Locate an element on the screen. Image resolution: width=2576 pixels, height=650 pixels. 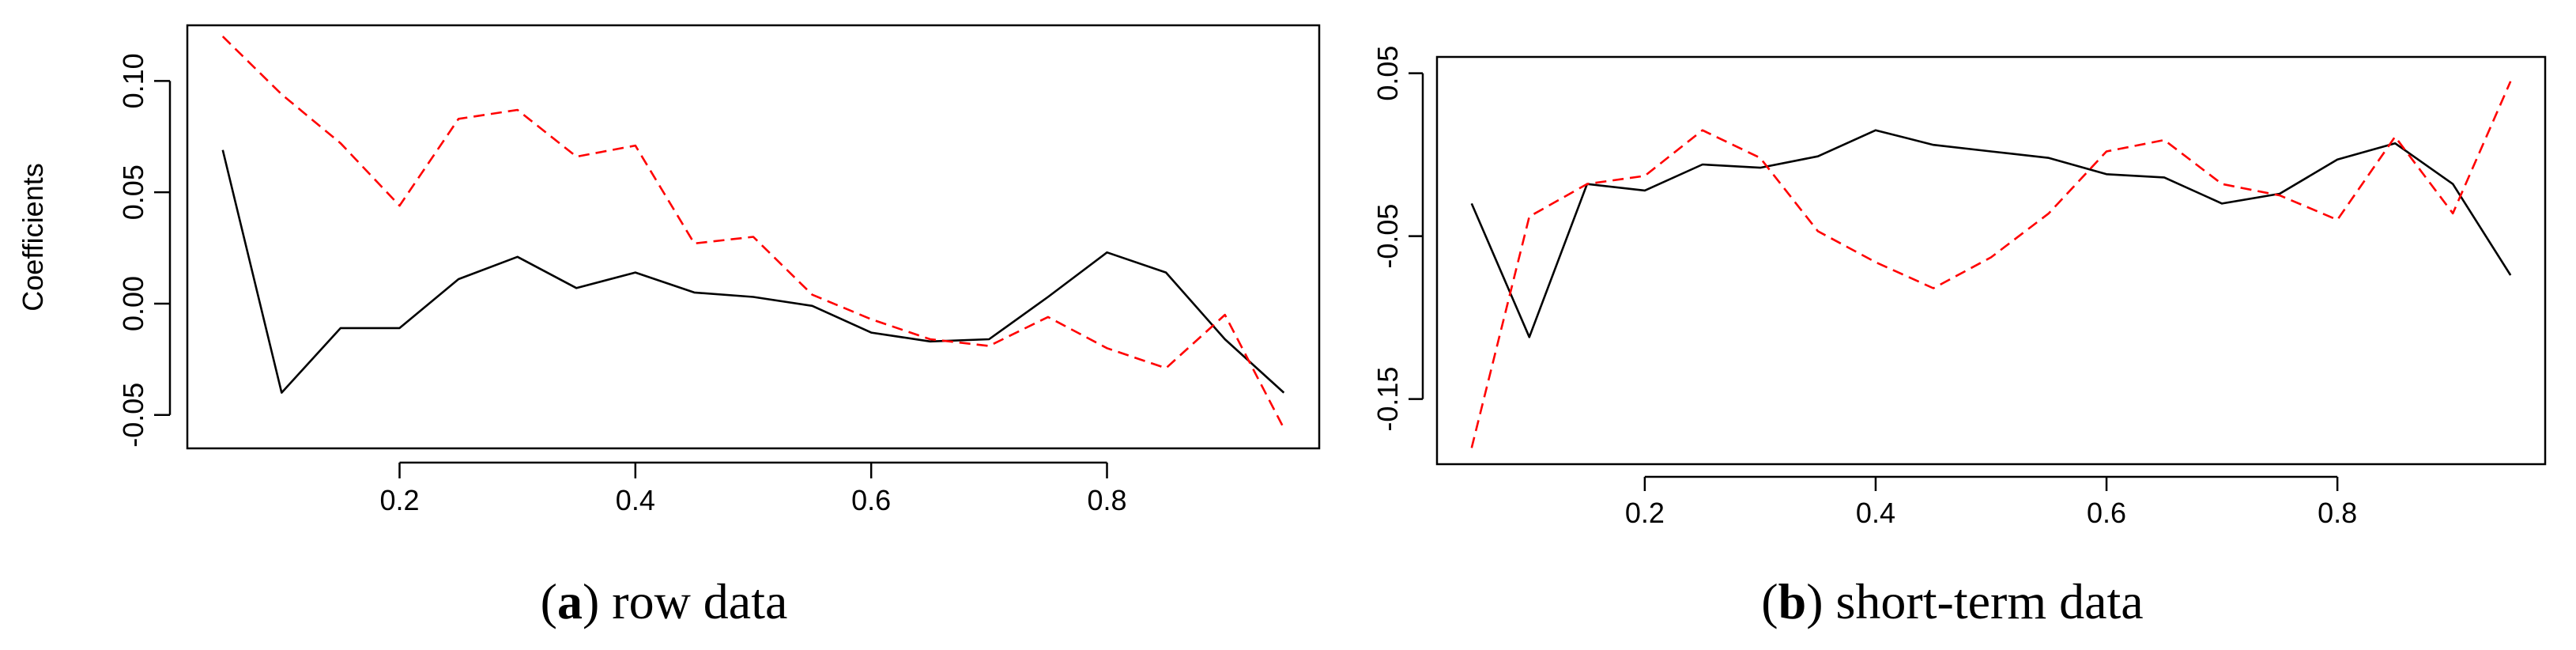
caption-b: (b) short-term data is located at coordinates (1952, 601).